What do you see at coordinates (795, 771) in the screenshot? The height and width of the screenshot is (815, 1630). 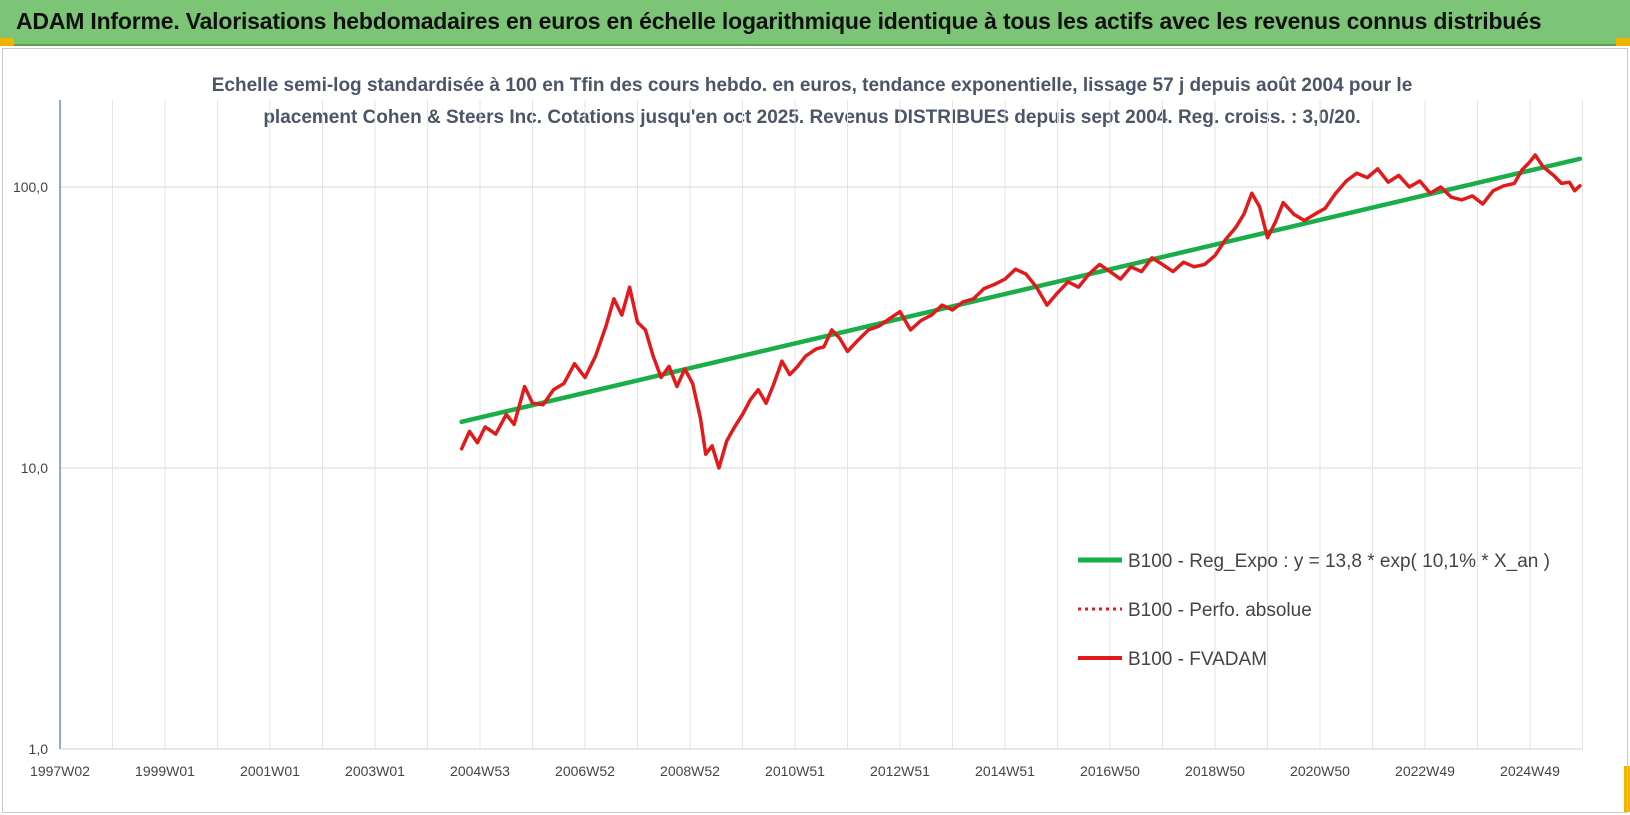 I see `x-tick-label: 2010W51` at bounding box center [795, 771].